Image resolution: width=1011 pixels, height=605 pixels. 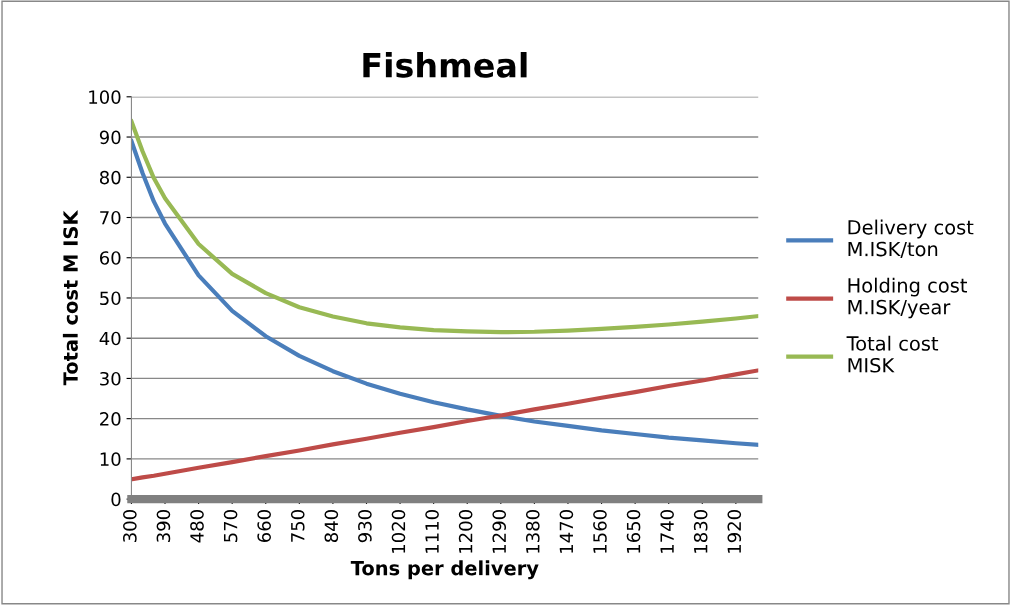 What do you see at coordinates (110, 177) in the screenshot?
I see `y-tick-label: 80` at bounding box center [110, 177].